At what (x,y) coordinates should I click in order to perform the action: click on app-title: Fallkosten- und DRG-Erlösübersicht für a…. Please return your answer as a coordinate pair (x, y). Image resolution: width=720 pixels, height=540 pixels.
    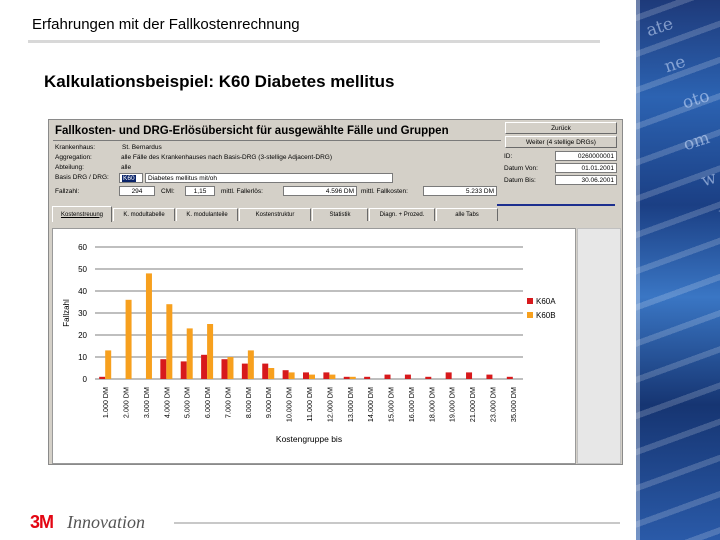
    Looking at the image, I should click on (252, 131).